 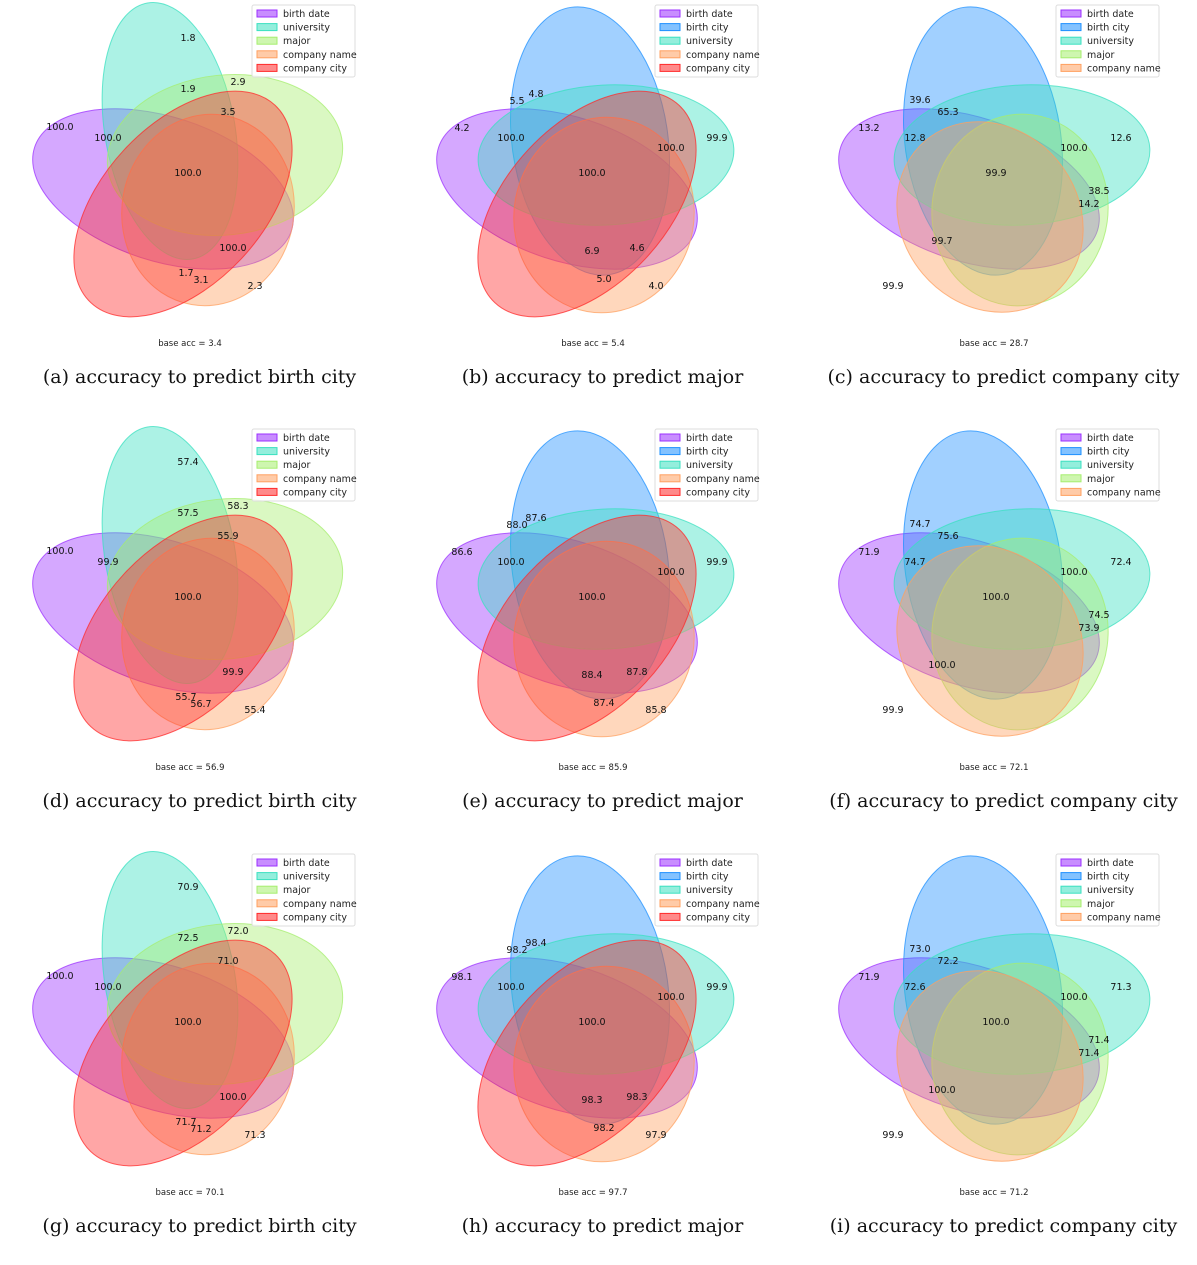 What do you see at coordinates (603, 703) in the screenshot?
I see `region-value-label: 87.4` at bounding box center [603, 703].